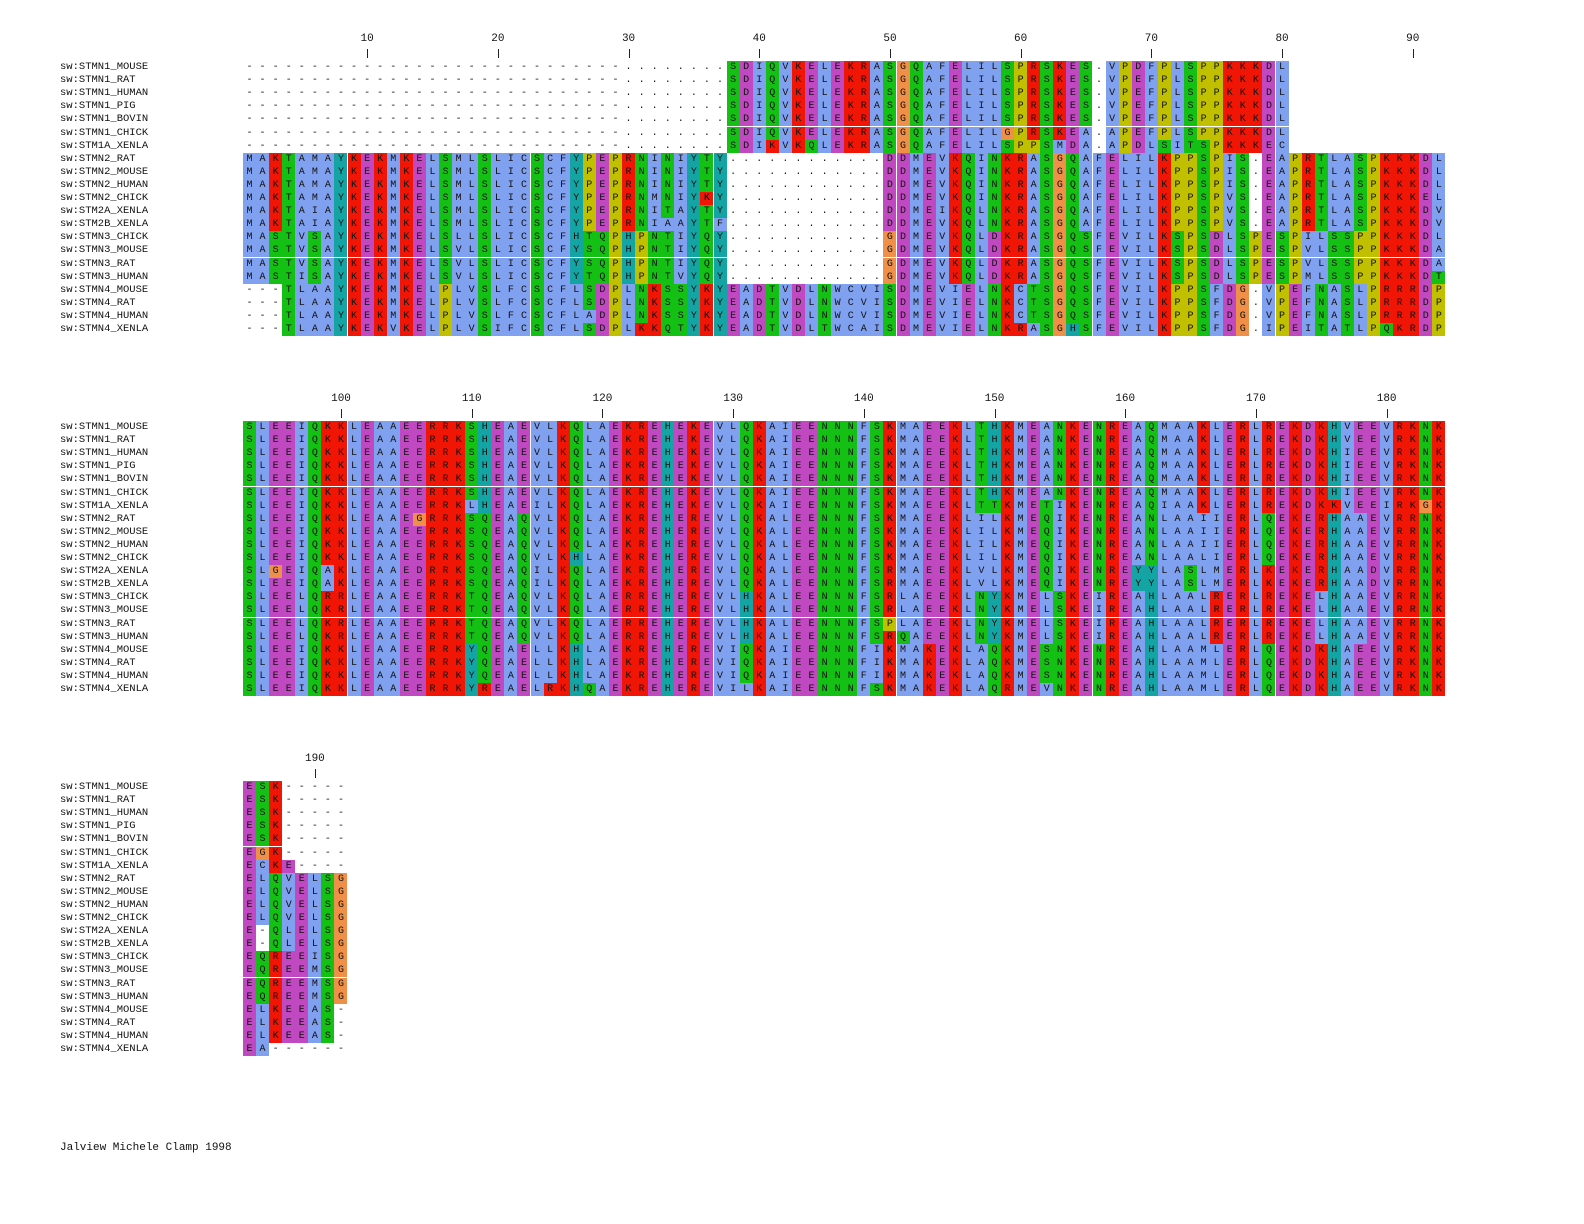 Image resolution: width=1584 pixels, height=1224 pixels. I want to click on residue-cell: Q, so click(315, 624).